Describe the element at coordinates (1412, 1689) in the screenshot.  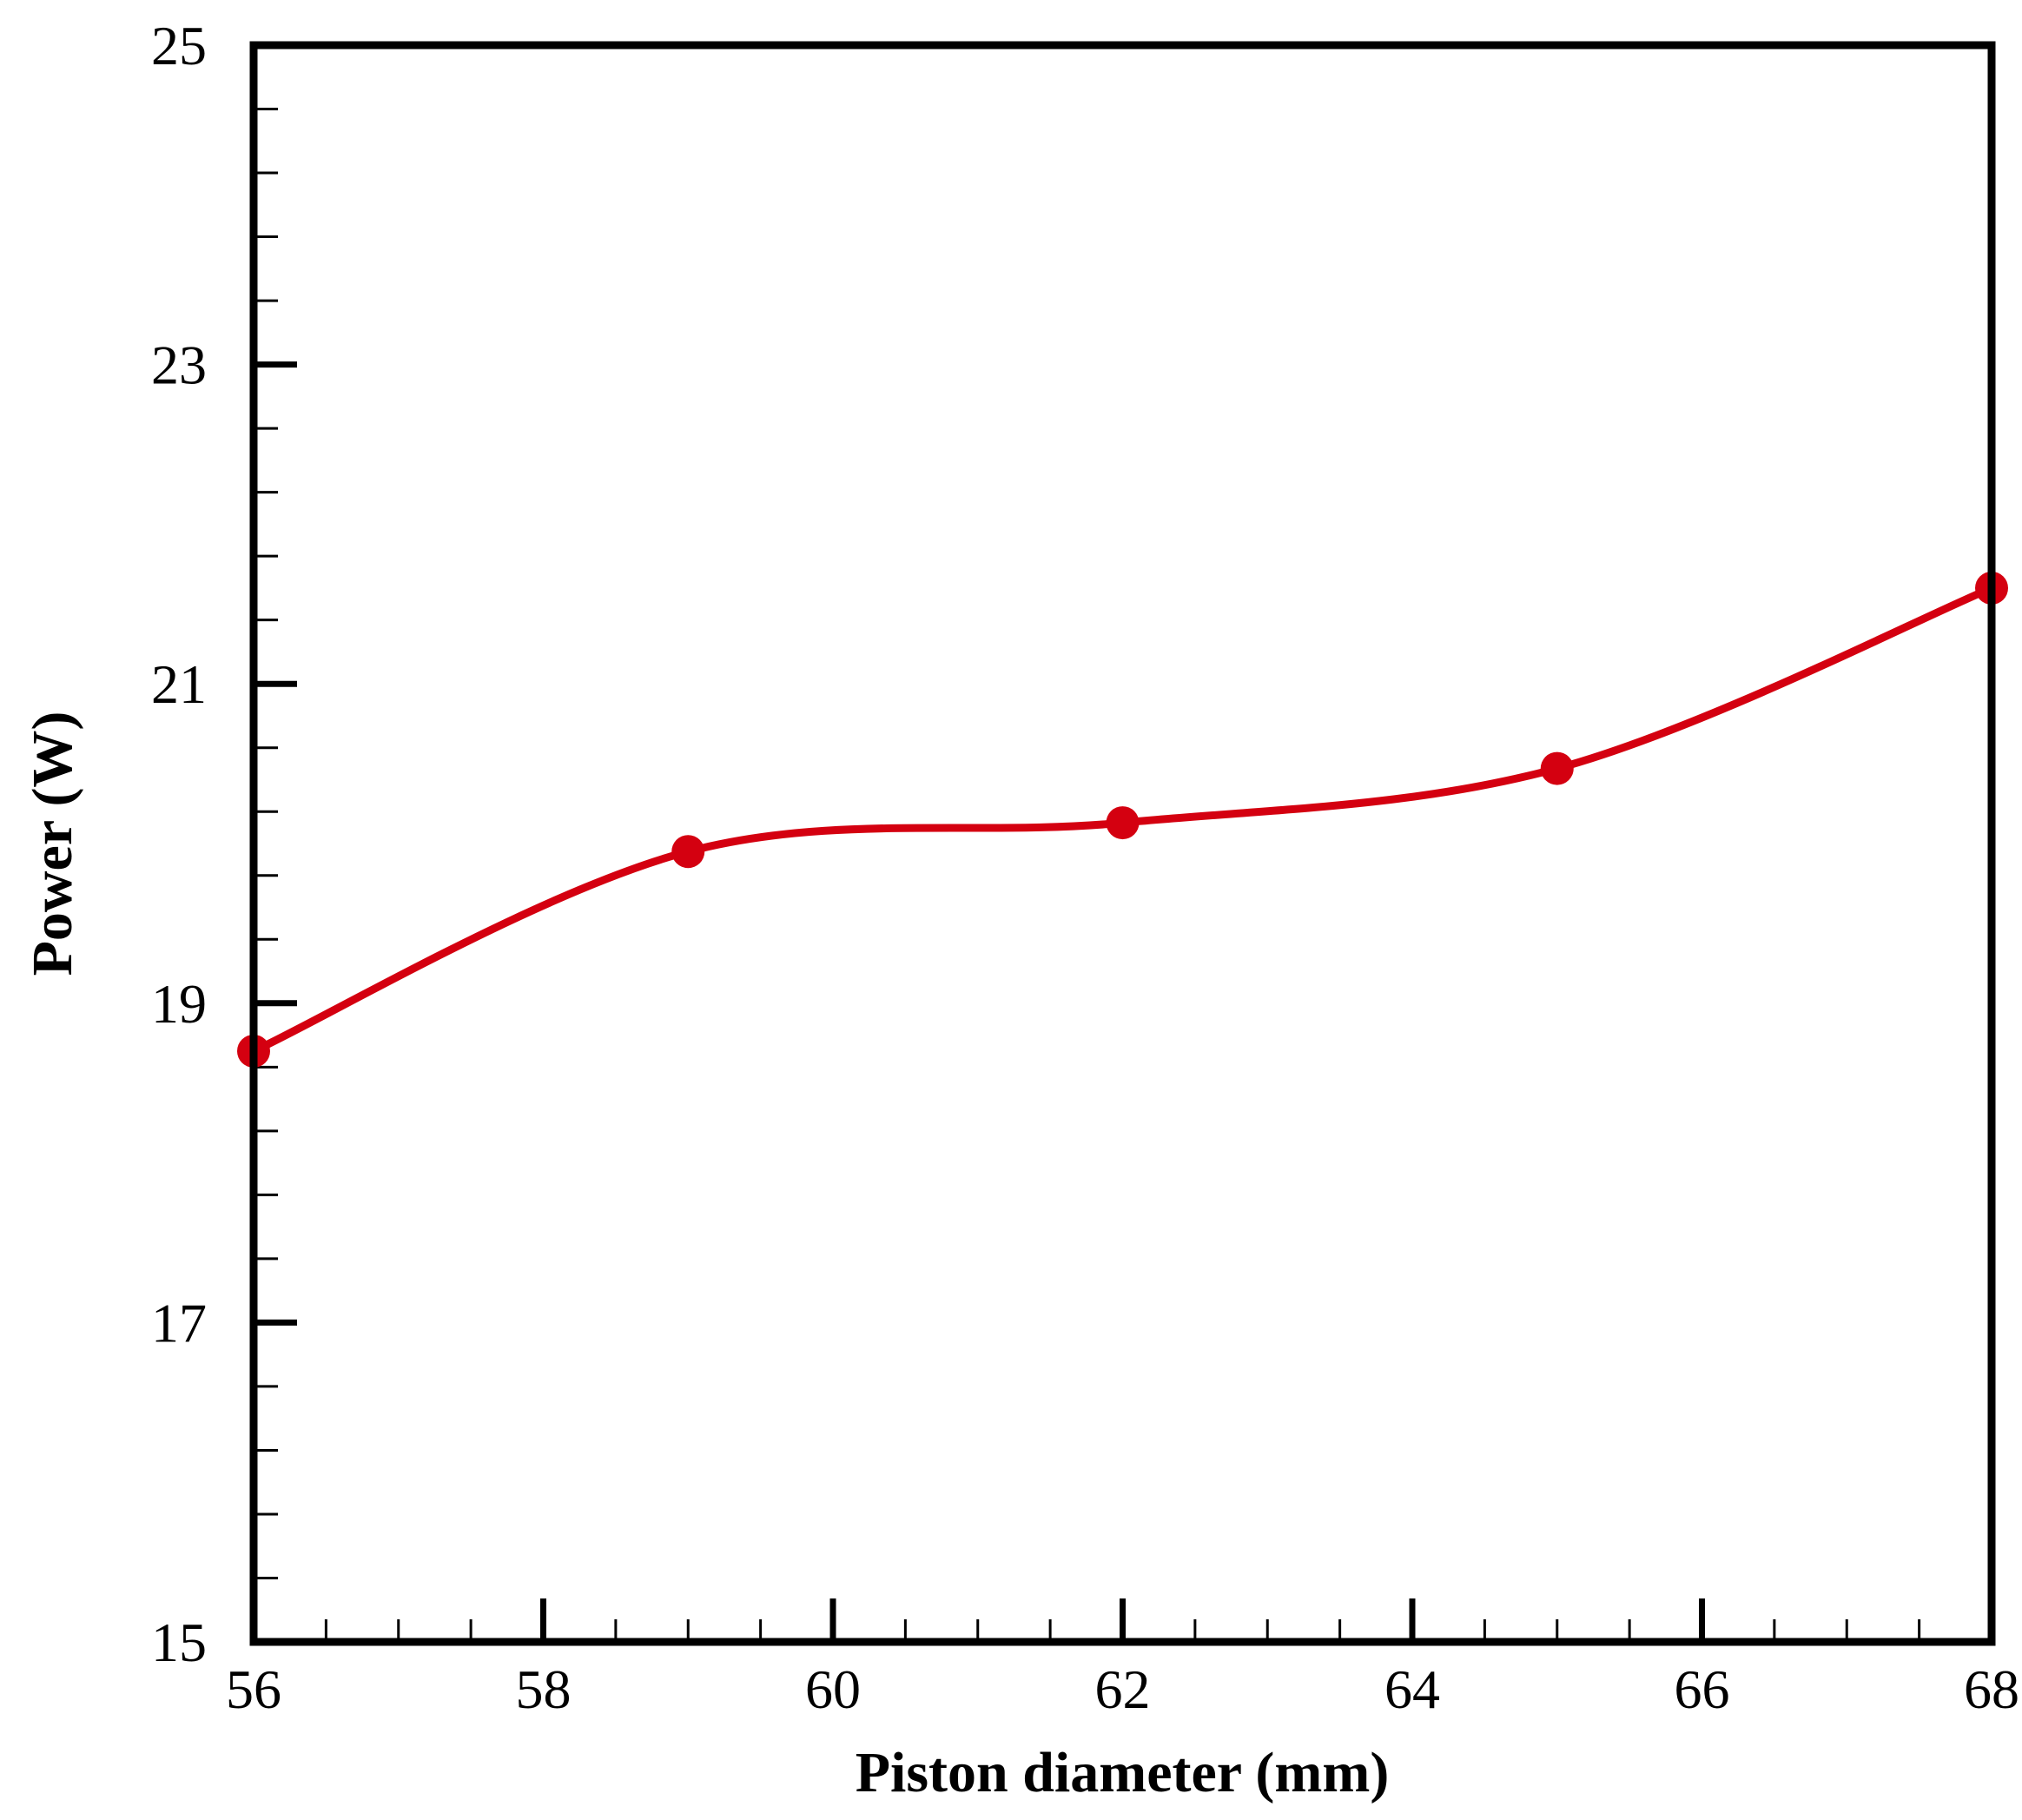
I see `x-tick-label-4: 64` at that location.